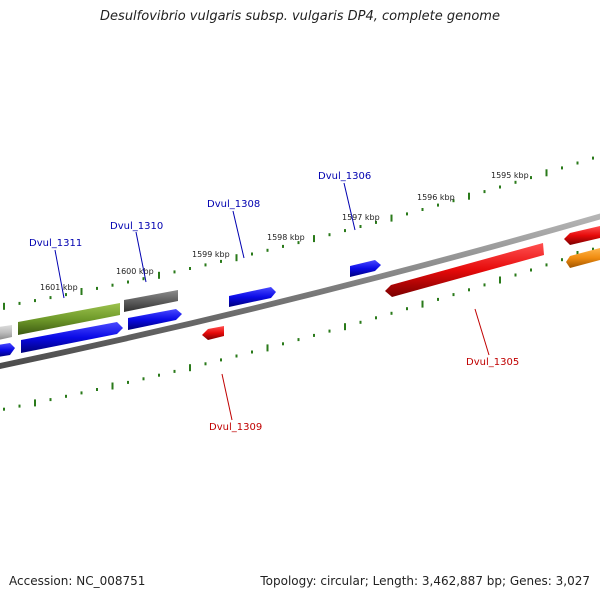 The image size is (600, 600). Describe the element at coordinates (510, 175) in the screenshot. I see `scale-label-1595: 1595 kbp` at that location.